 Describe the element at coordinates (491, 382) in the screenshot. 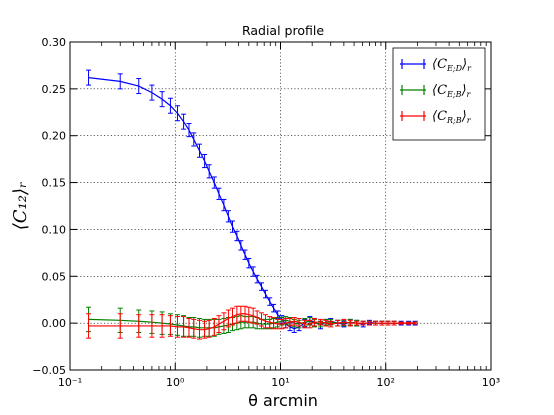

I see `x-tick-label: 10³` at that location.